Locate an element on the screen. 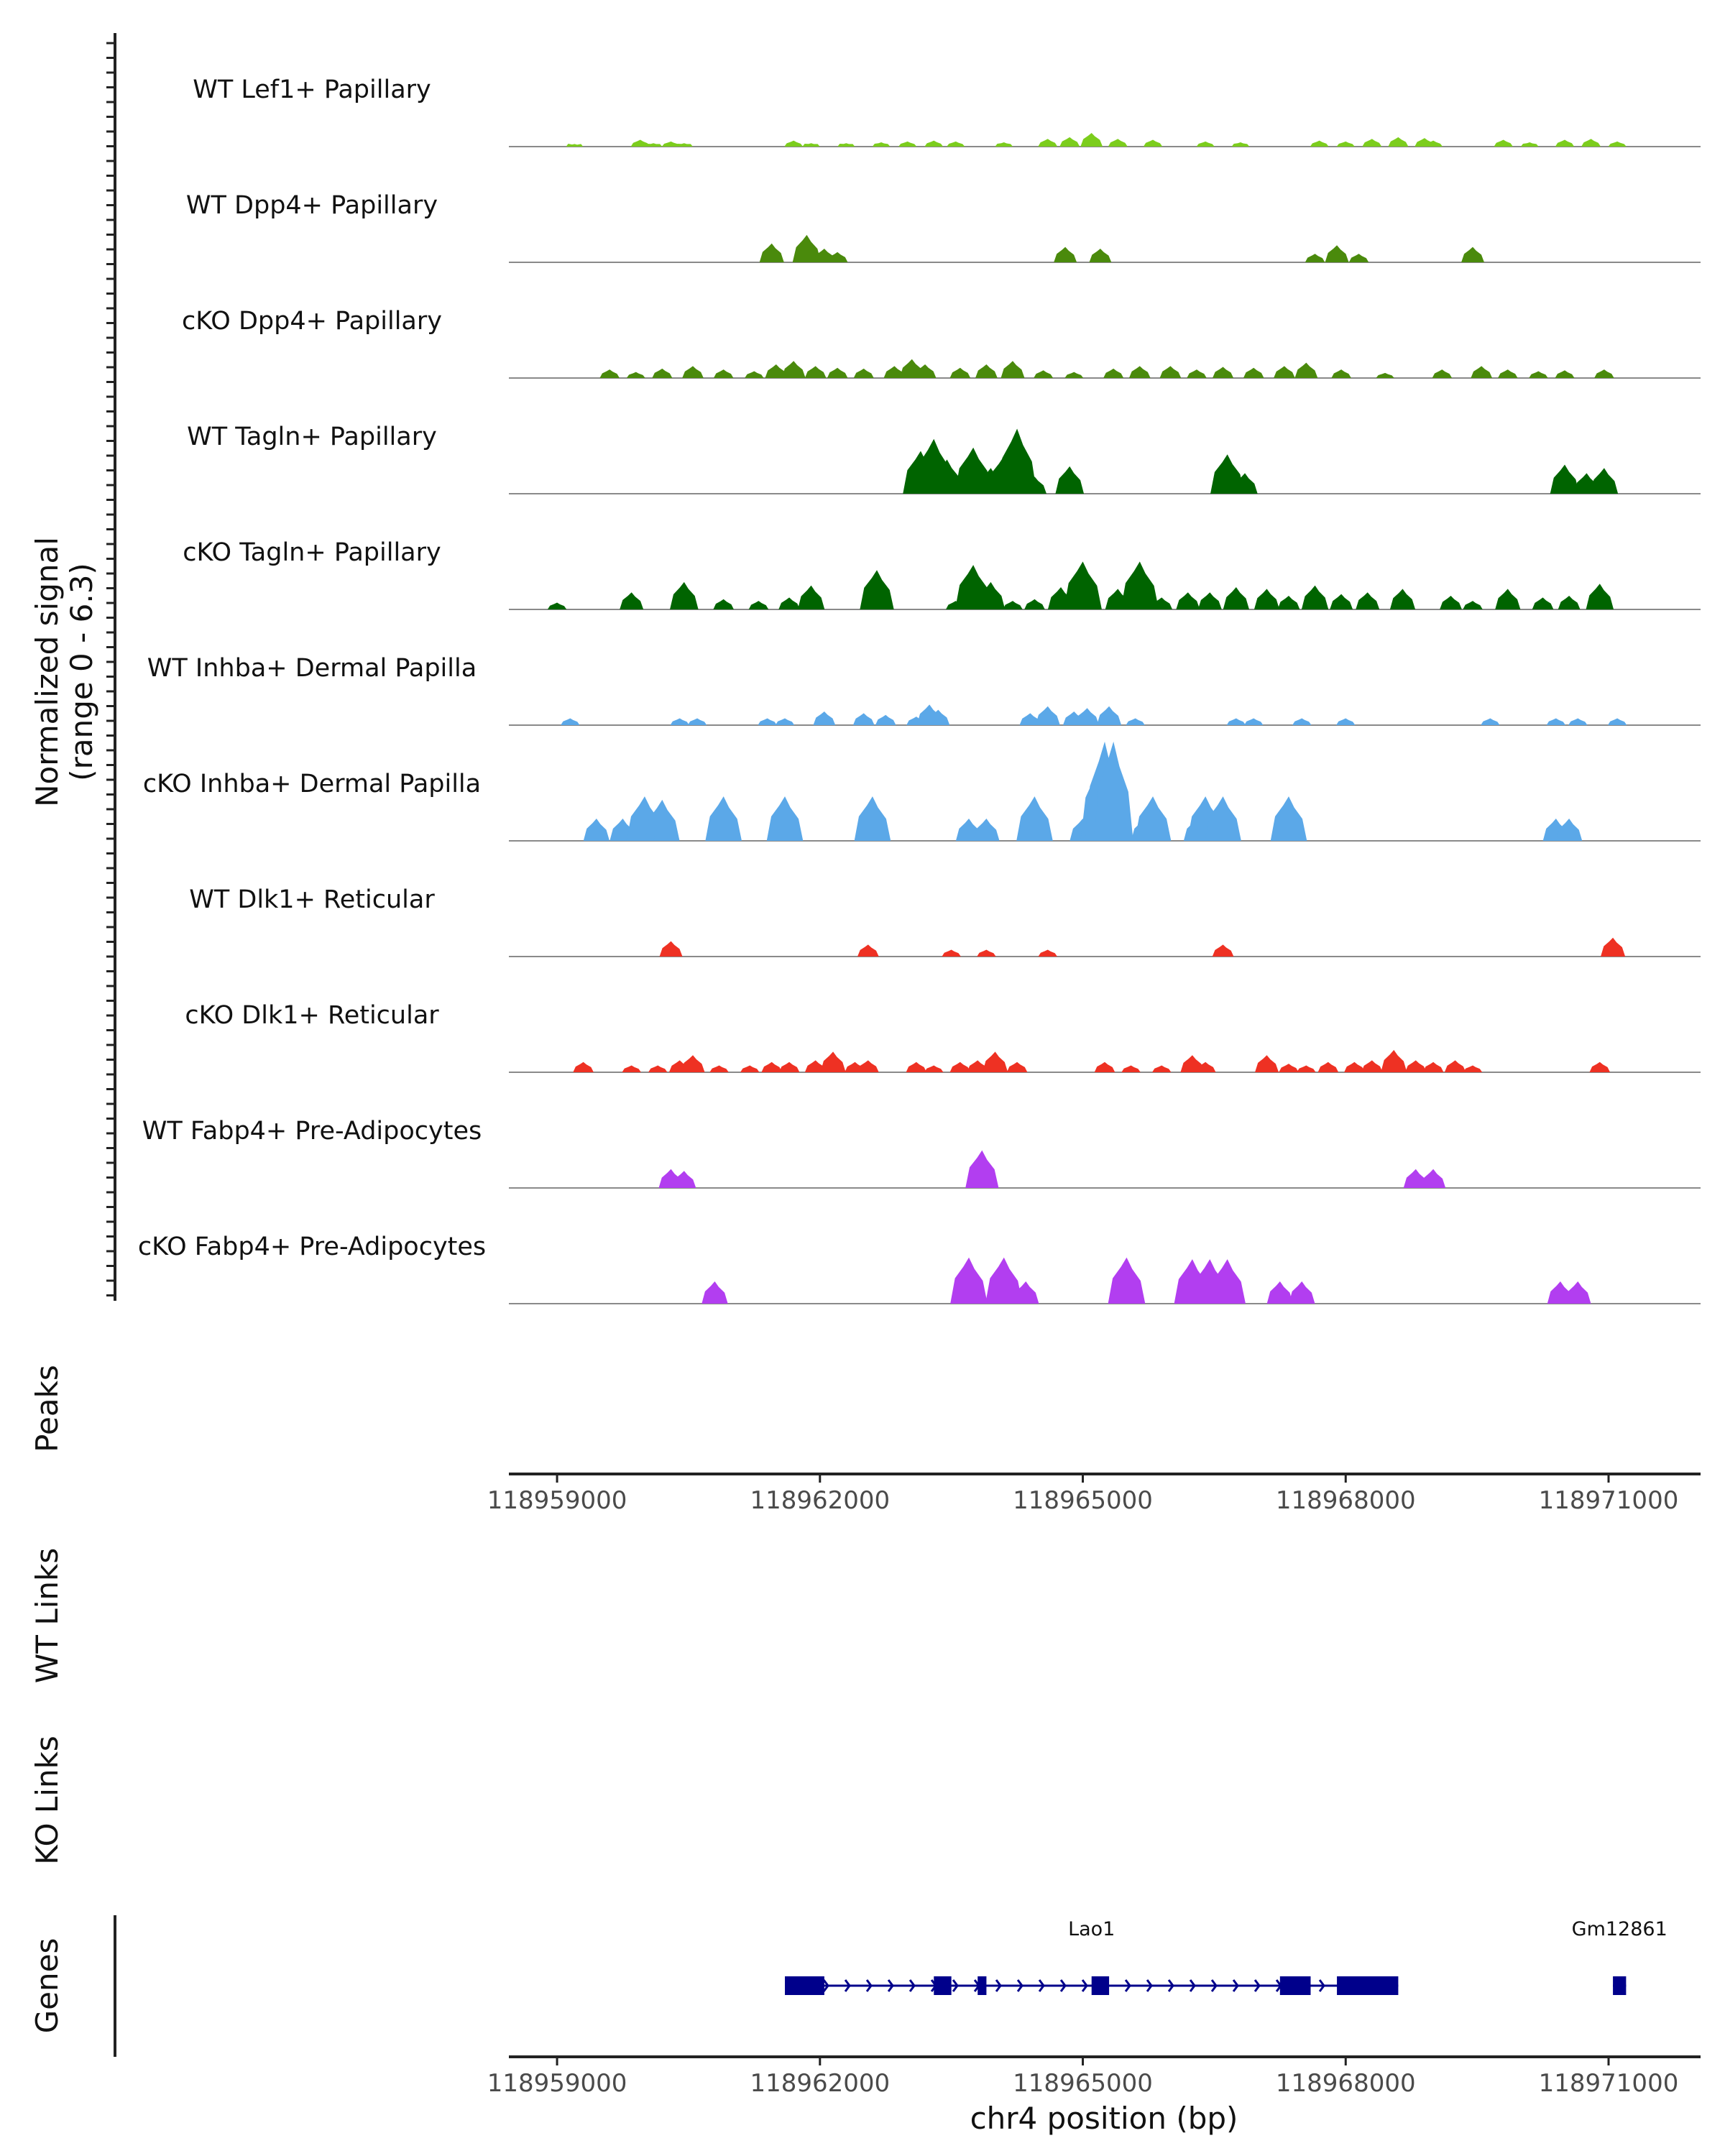  track-label: WT Inhba+ Dermal Papilla is located at coordinates (312, 668).